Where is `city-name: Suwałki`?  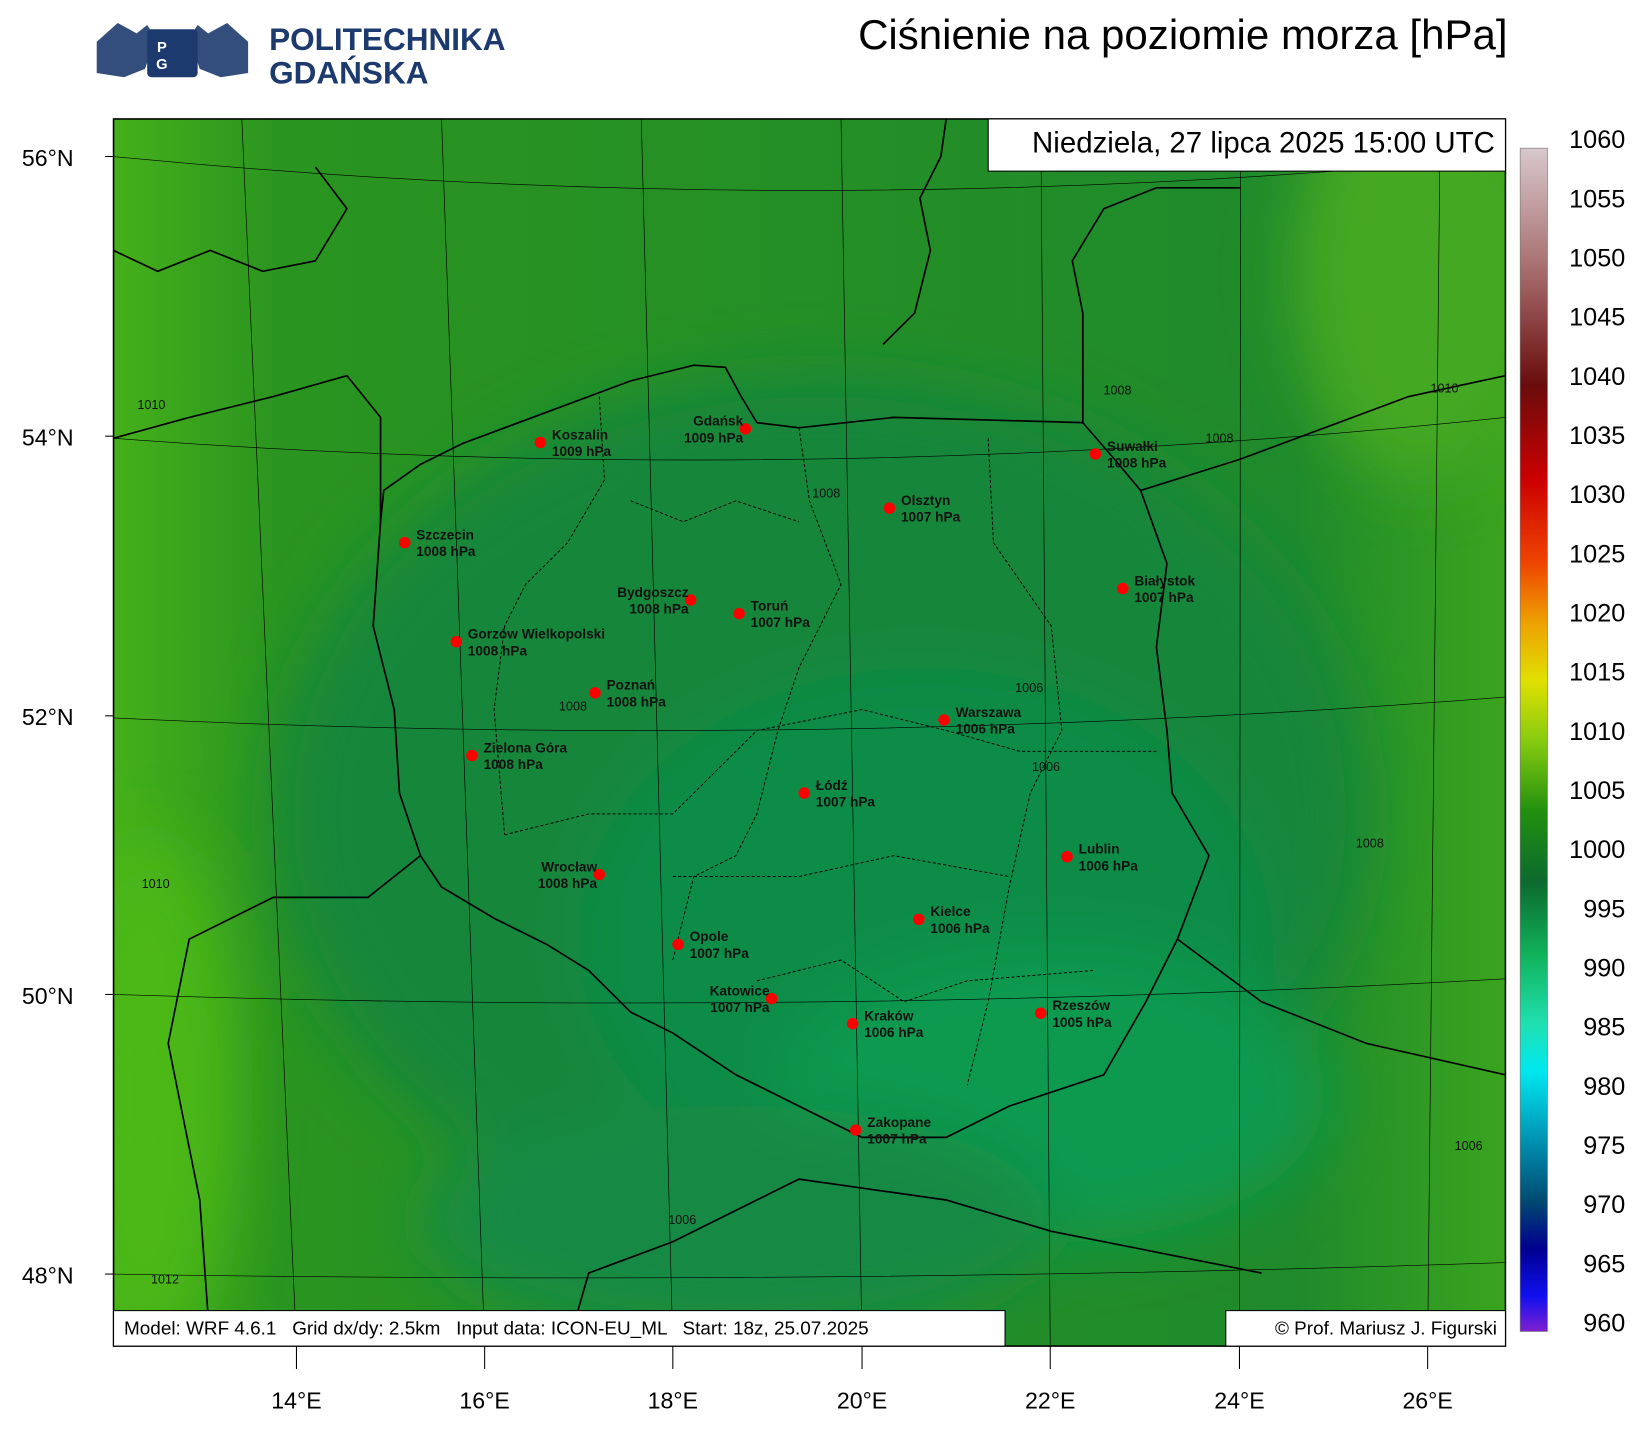 city-name: Suwałki is located at coordinates (1132, 446).